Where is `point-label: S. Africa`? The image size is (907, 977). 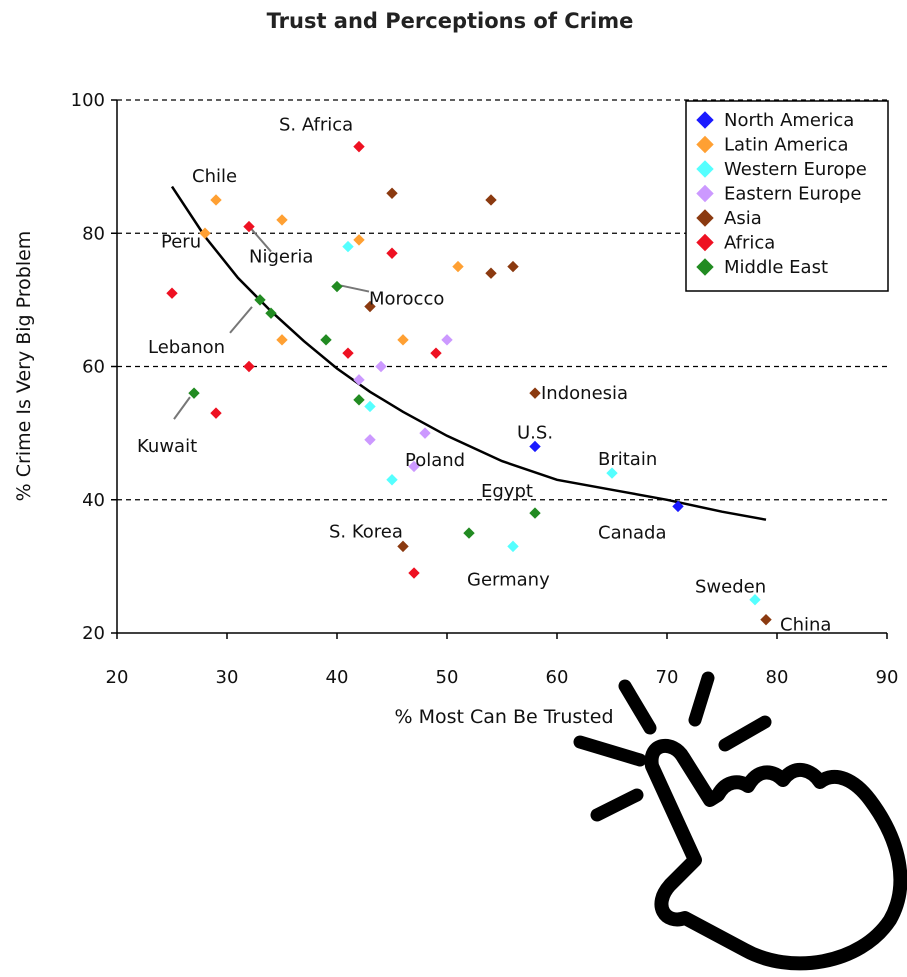 point-label: S. Africa is located at coordinates (316, 125).